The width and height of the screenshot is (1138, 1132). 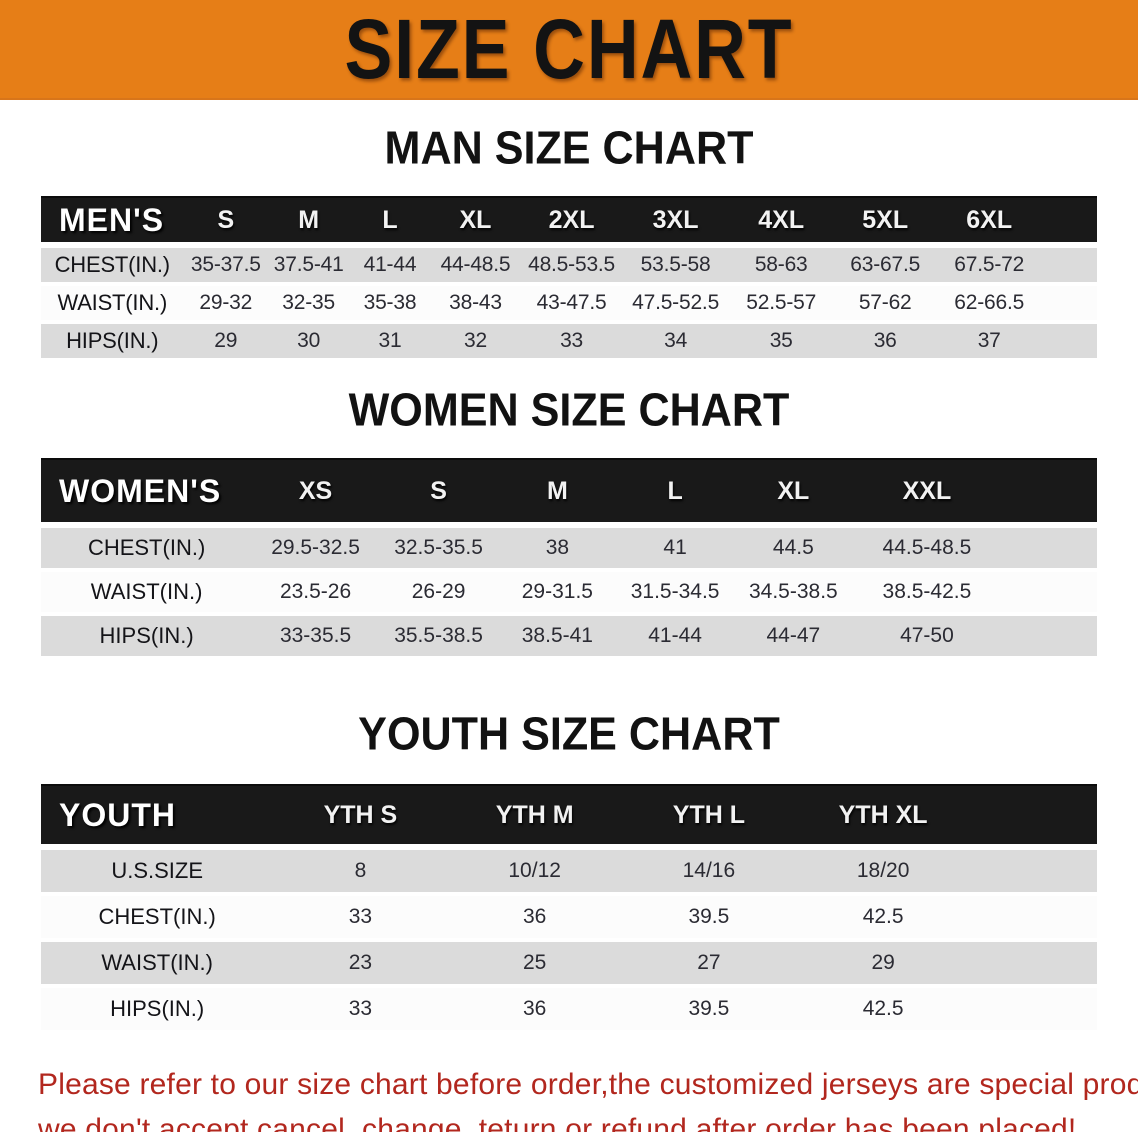 I want to click on size-value-cell: 26-29, so click(x=438, y=591).